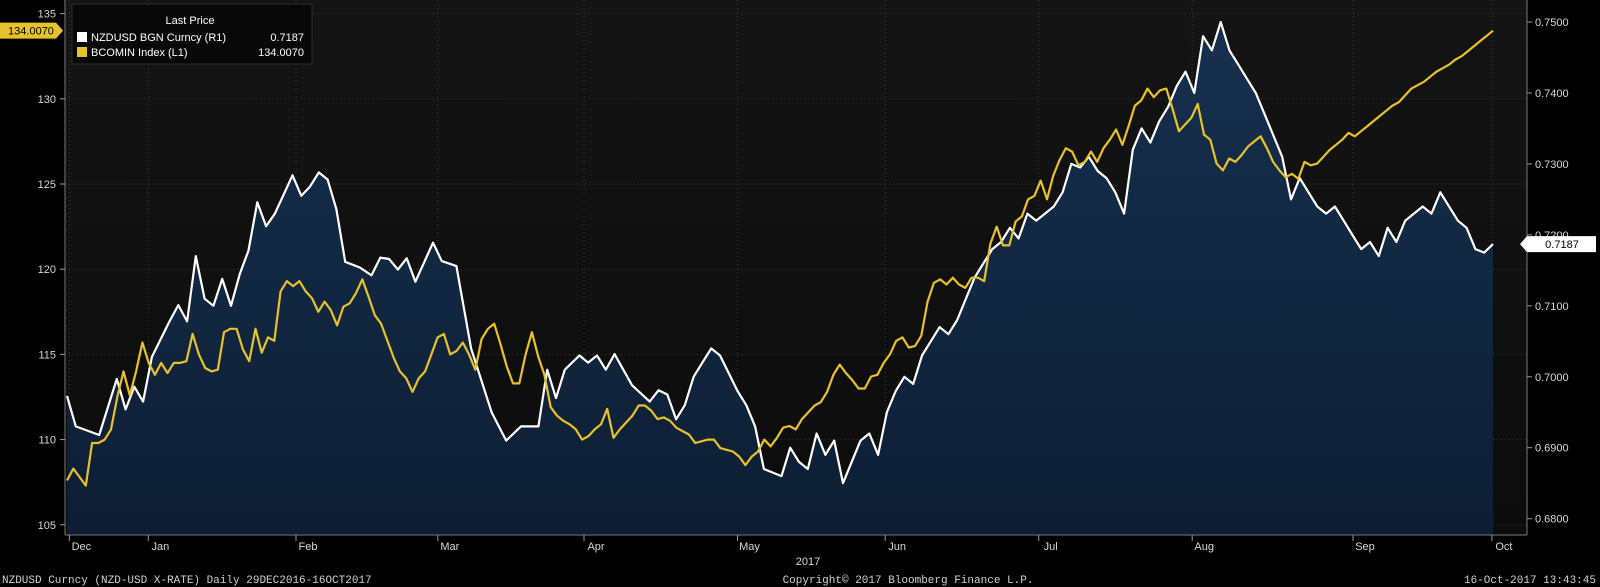  Describe the element at coordinates (287, 38) in the screenshot. I see `legend-value-nzdusd: 0.7187` at that location.